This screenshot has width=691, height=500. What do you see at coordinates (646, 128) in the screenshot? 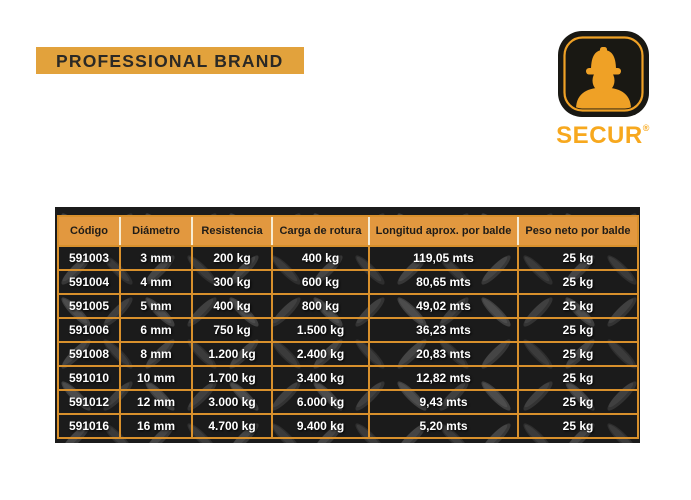
I see `registered-trademark: ®` at bounding box center [646, 128].